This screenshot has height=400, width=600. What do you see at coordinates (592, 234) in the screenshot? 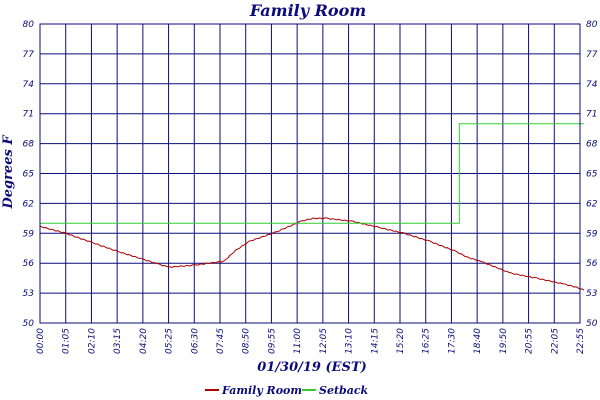
I see `y-tick-label-right: 59` at bounding box center [592, 234].